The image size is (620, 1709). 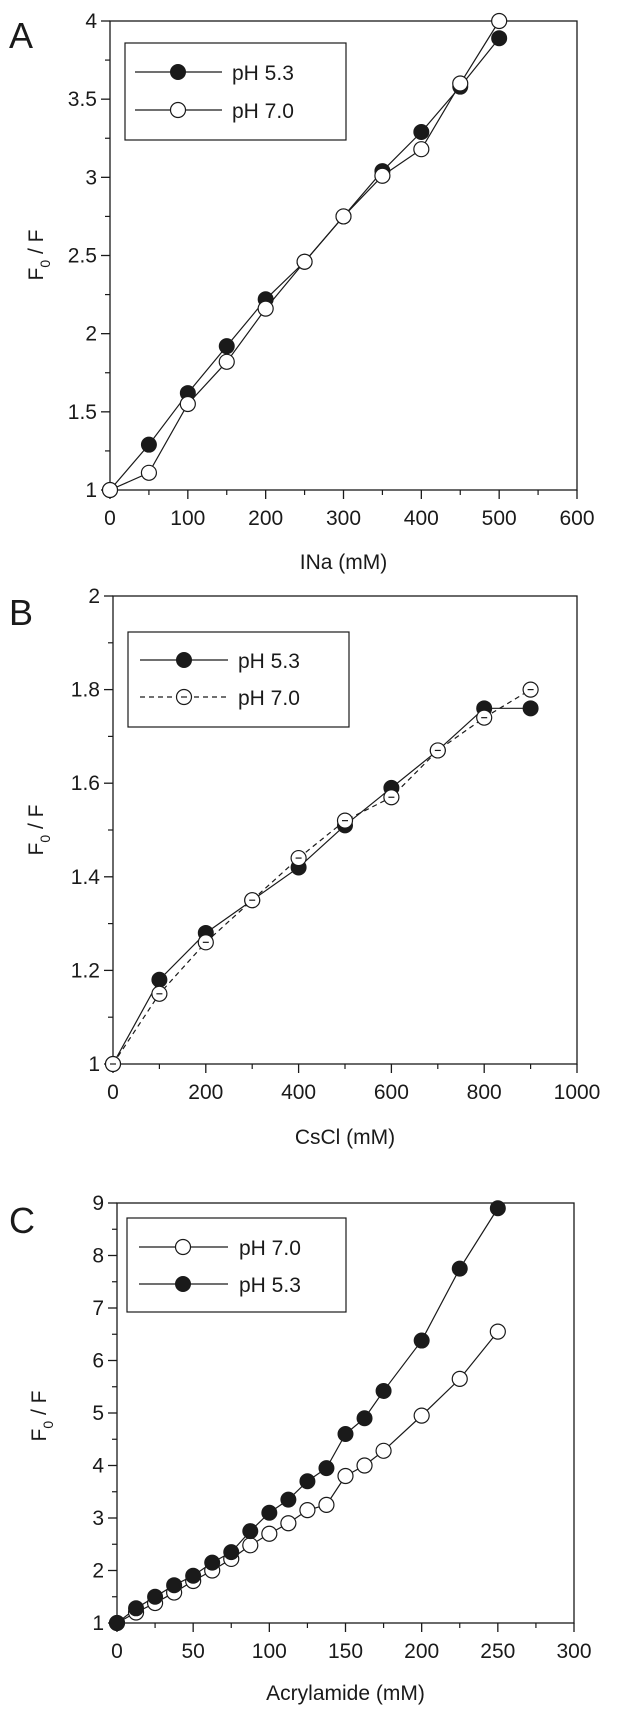 I want to click on panel-c-xtick-label: 200, so click(x=421, y=1651).